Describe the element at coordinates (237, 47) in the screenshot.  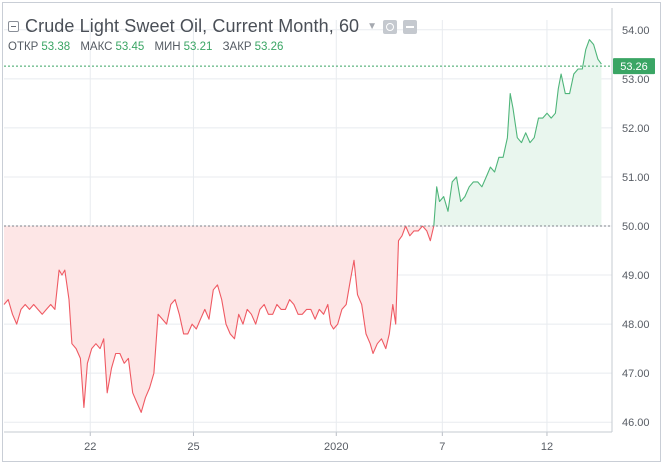
I see `close-label: ЗАКР` at that location.